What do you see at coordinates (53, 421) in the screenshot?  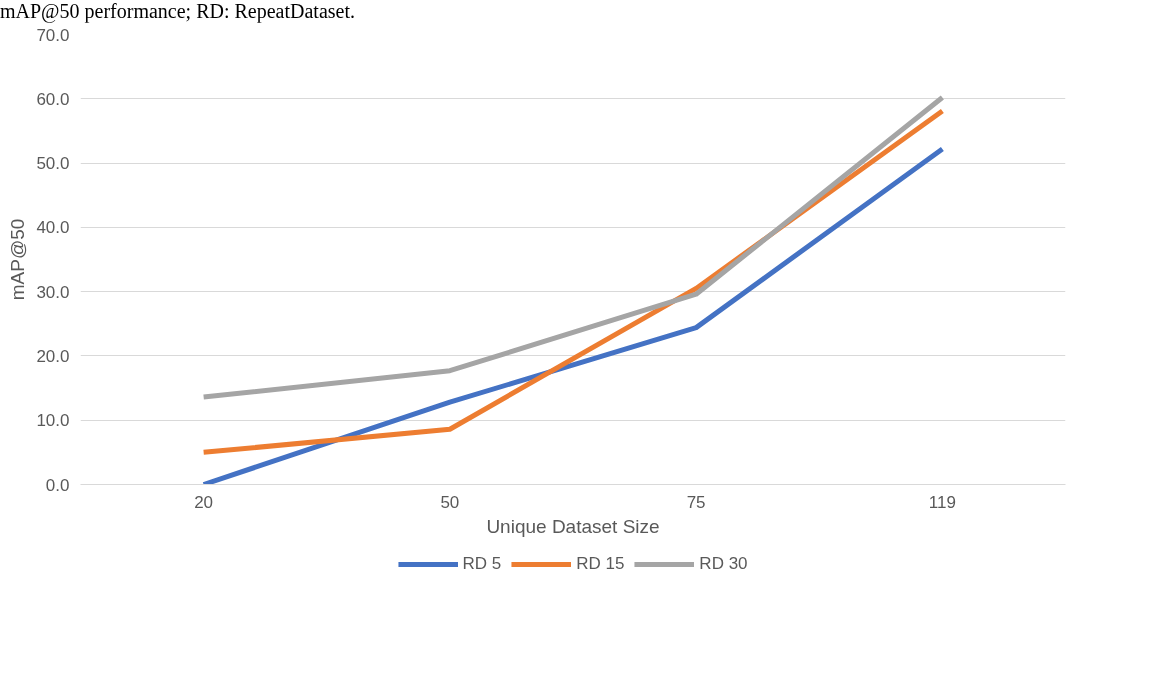 I see `y-tick-label: 10.0` at bounding box center [53, 421].